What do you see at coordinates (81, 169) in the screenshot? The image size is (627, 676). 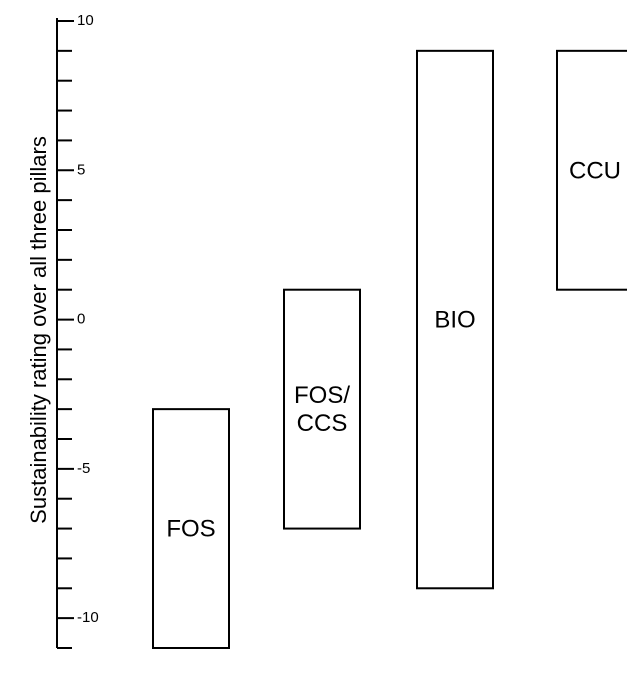 I see `y-tick-label: 5` at bounding box center [81, 169].